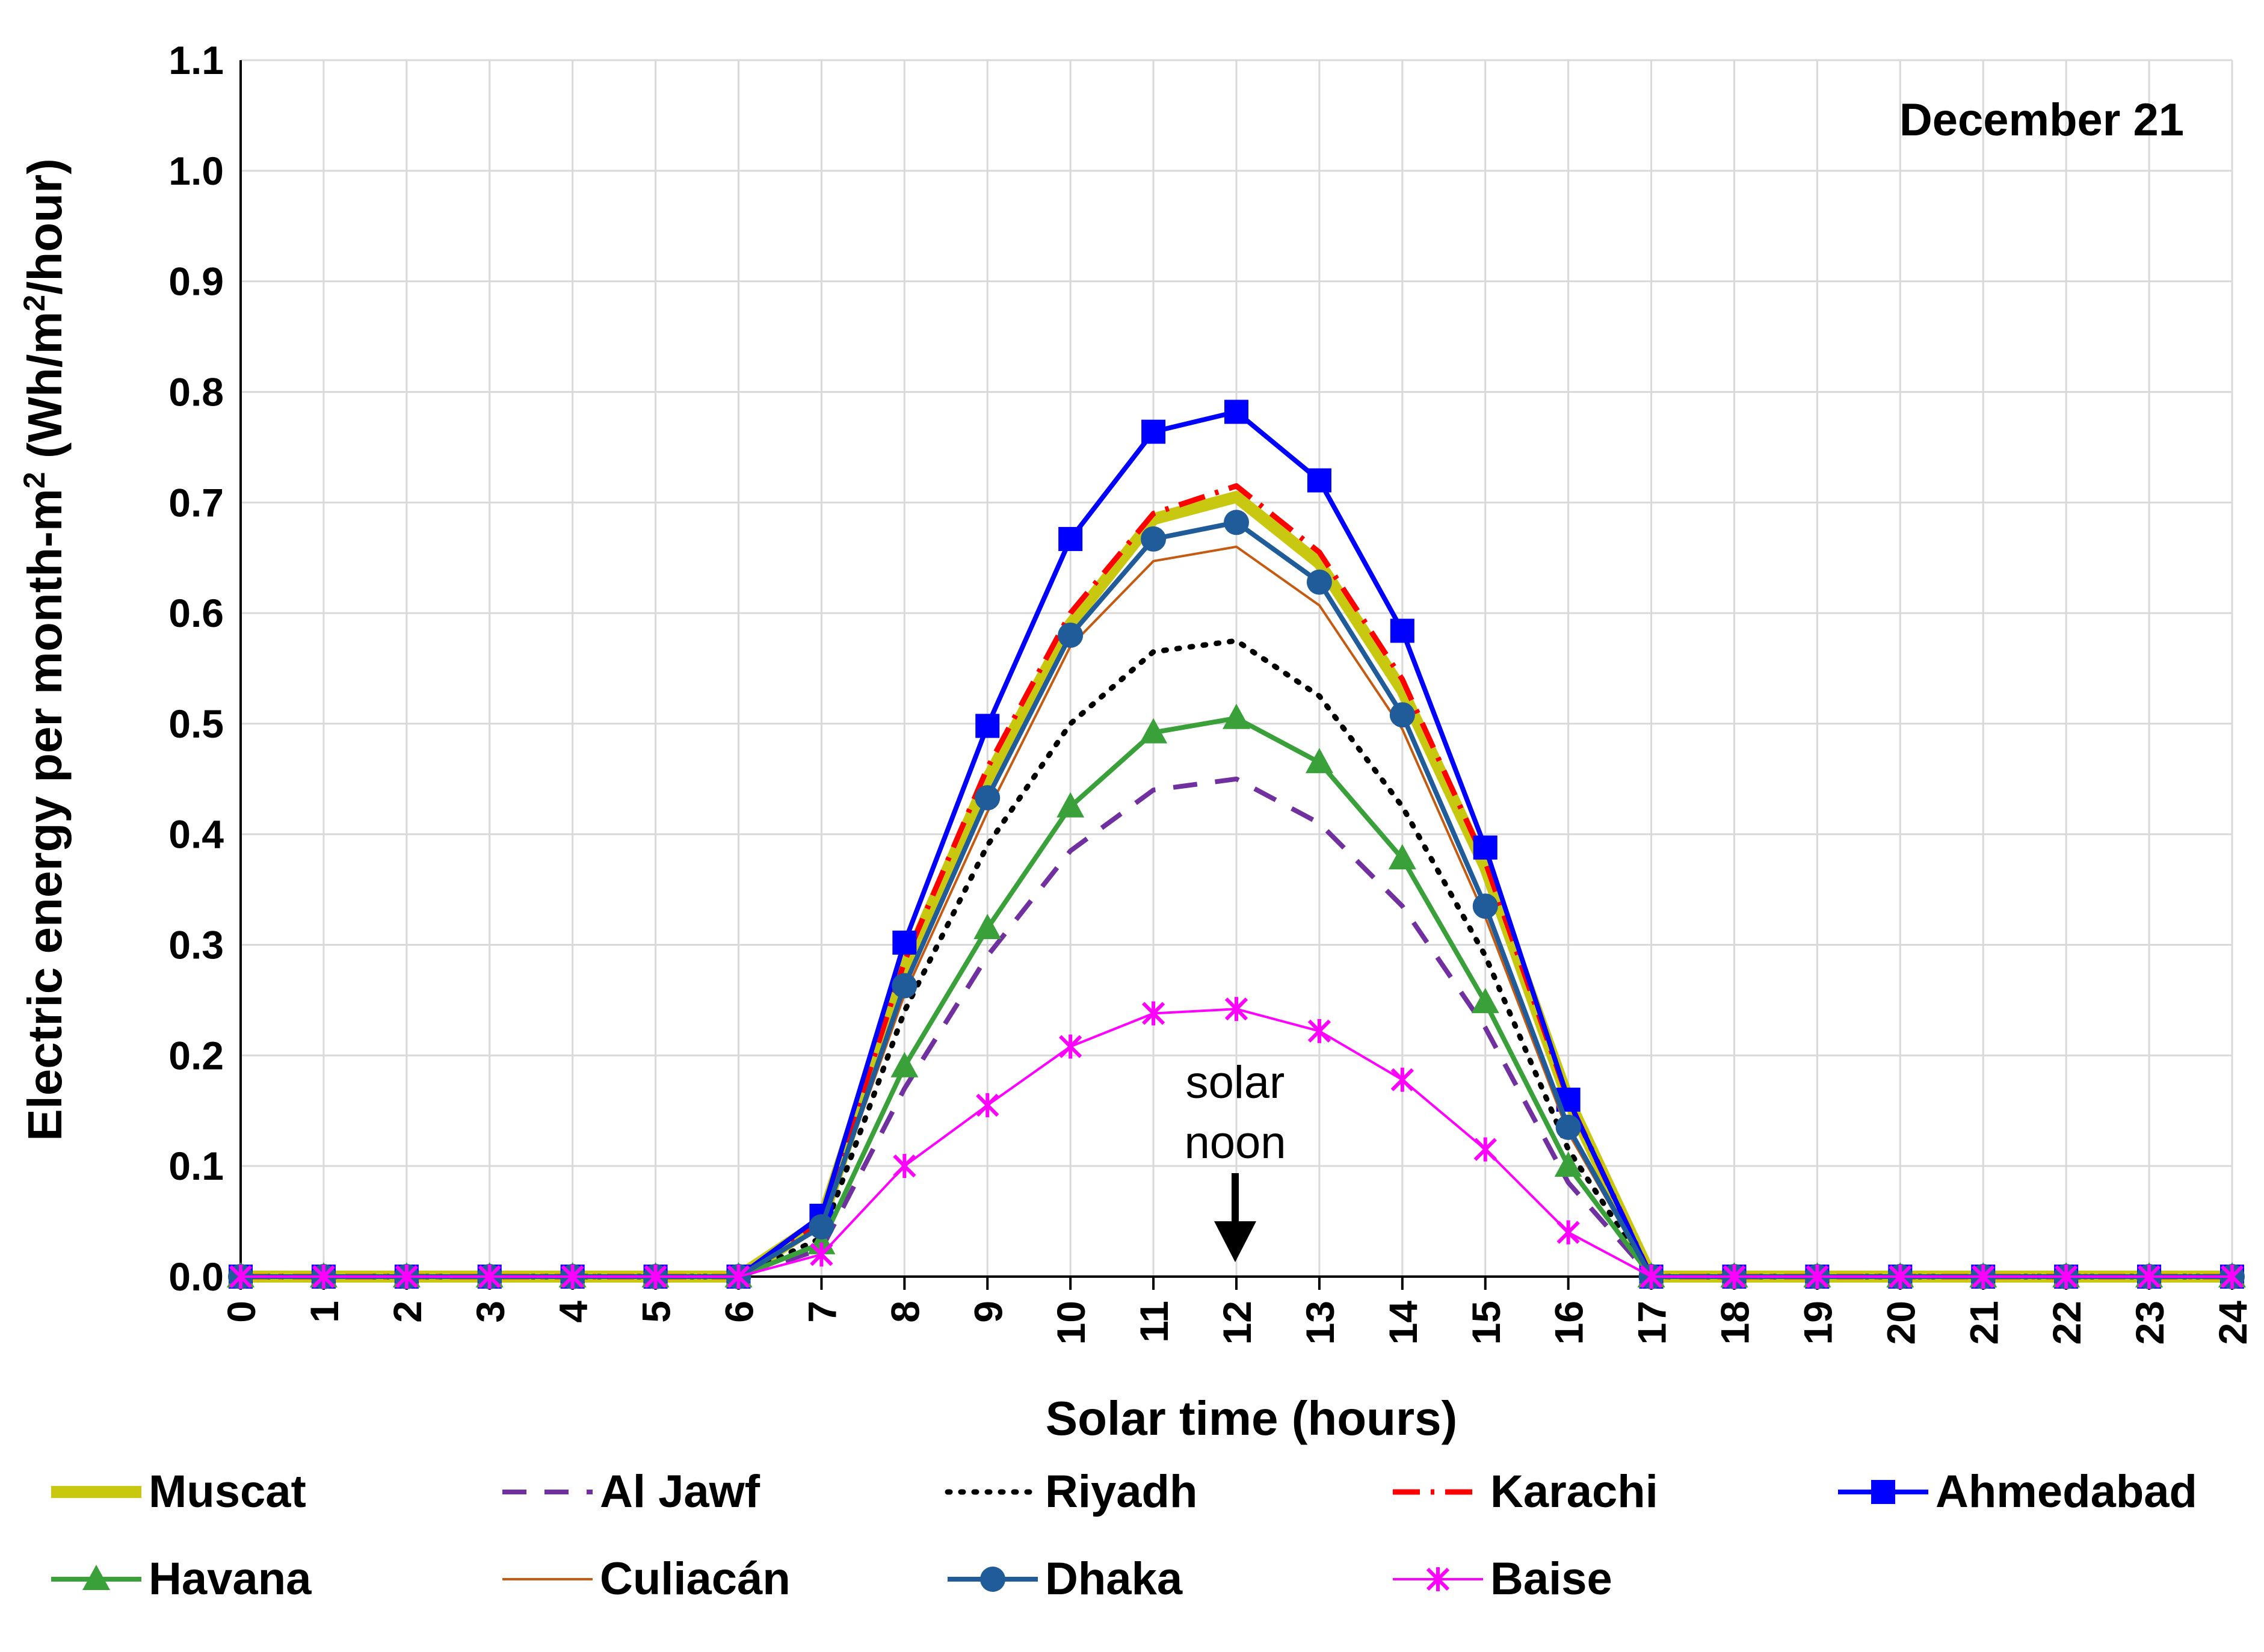  Describe the element at coordinates (1574, 1491) in the screenshot. I see `legend-label: Karachi` at that location.